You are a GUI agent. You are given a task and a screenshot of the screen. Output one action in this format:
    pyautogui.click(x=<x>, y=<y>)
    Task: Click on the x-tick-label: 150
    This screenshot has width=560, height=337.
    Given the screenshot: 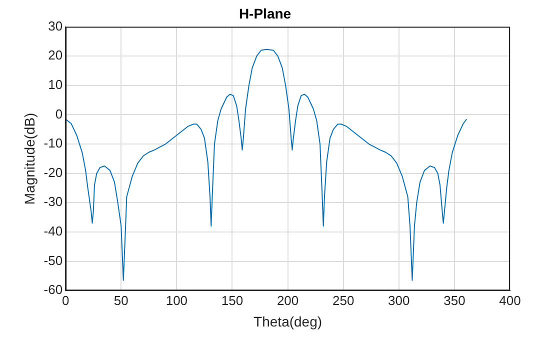 What is the action you would take?
    pyautogui.click(x=232, y=300)
    